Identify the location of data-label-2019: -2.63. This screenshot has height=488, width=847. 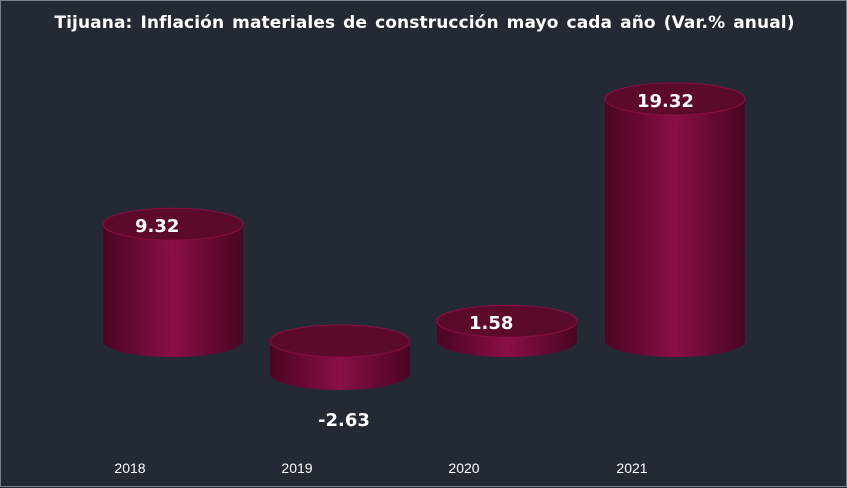
(344, 420).